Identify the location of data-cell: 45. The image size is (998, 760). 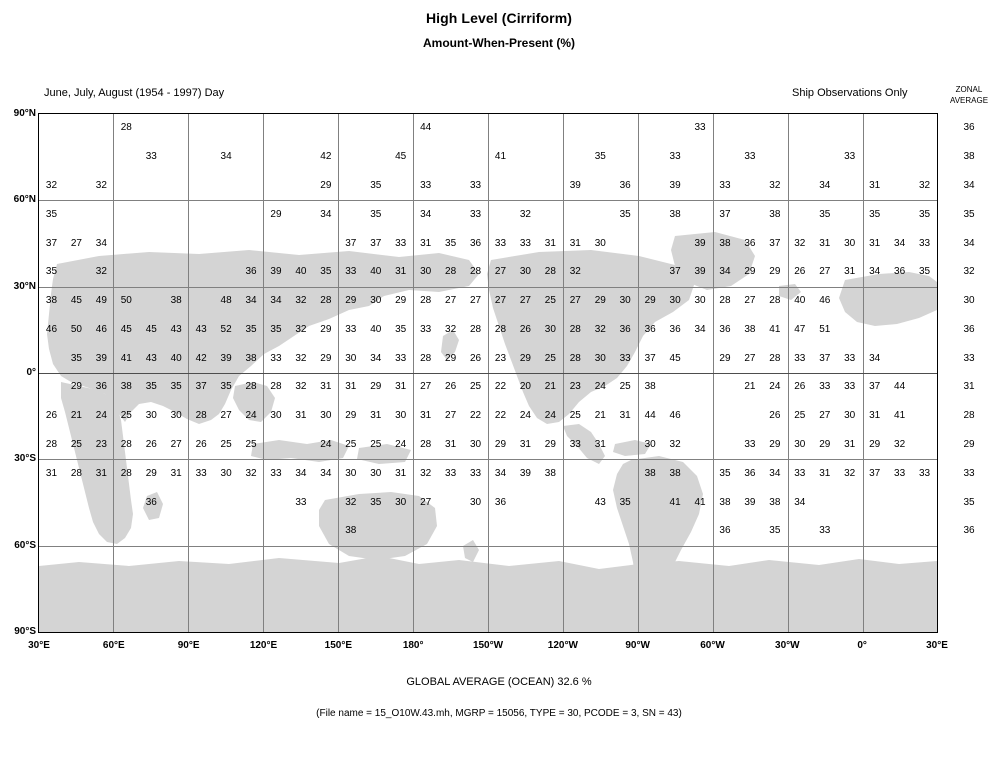
(76, 301).